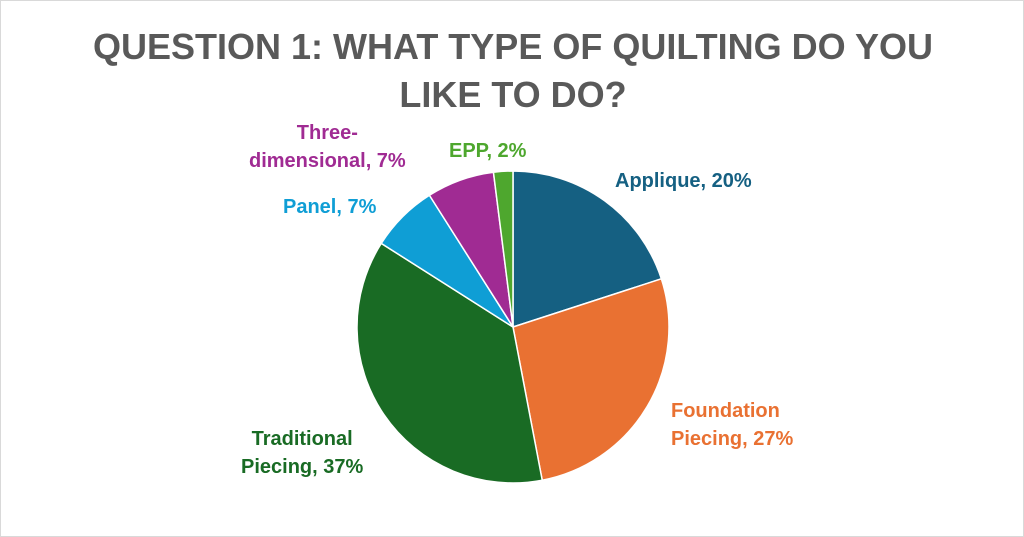 Image resolution: width=1024 pixels, height=537 pixels. I want to click on data-label-applique: Applique, 20%, so click(683, 181).